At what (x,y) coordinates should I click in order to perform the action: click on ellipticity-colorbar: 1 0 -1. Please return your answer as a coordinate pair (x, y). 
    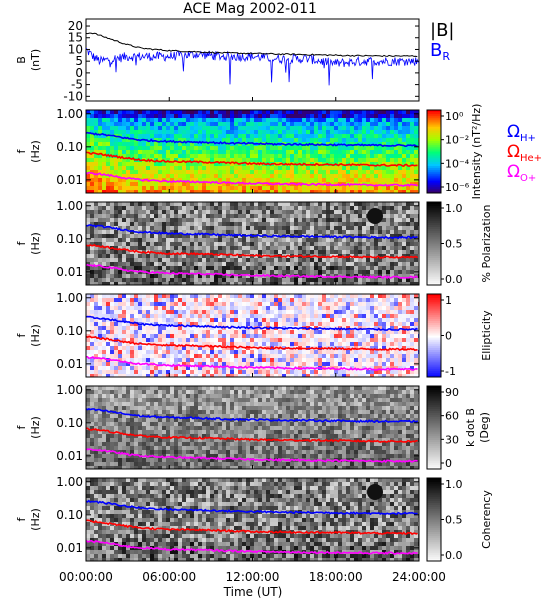
    Looking at the image, I should click on (441, 335).